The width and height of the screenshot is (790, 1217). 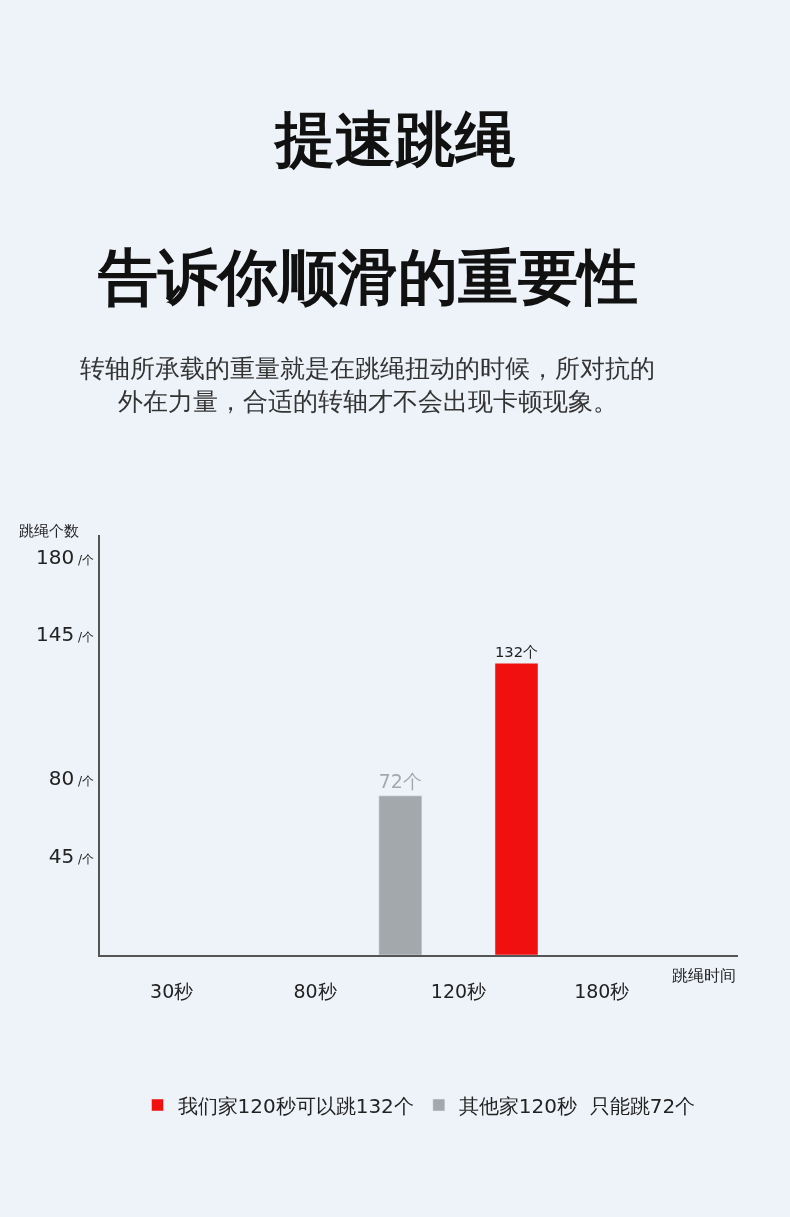 What do you see at coordinates (71, 778) in the screenshot?
I see `y-tick-label: 80 /个` at bounding box center [71, 778].